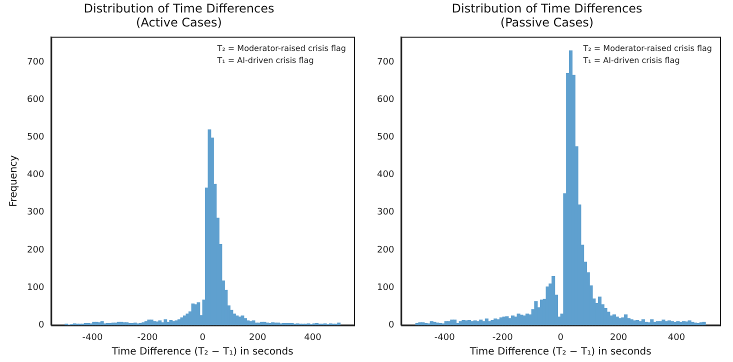 This screenshot has height=362, width=733. I want to click on chart-title: Distribution of Time Differences (Passive Cases), so click(547, 15).